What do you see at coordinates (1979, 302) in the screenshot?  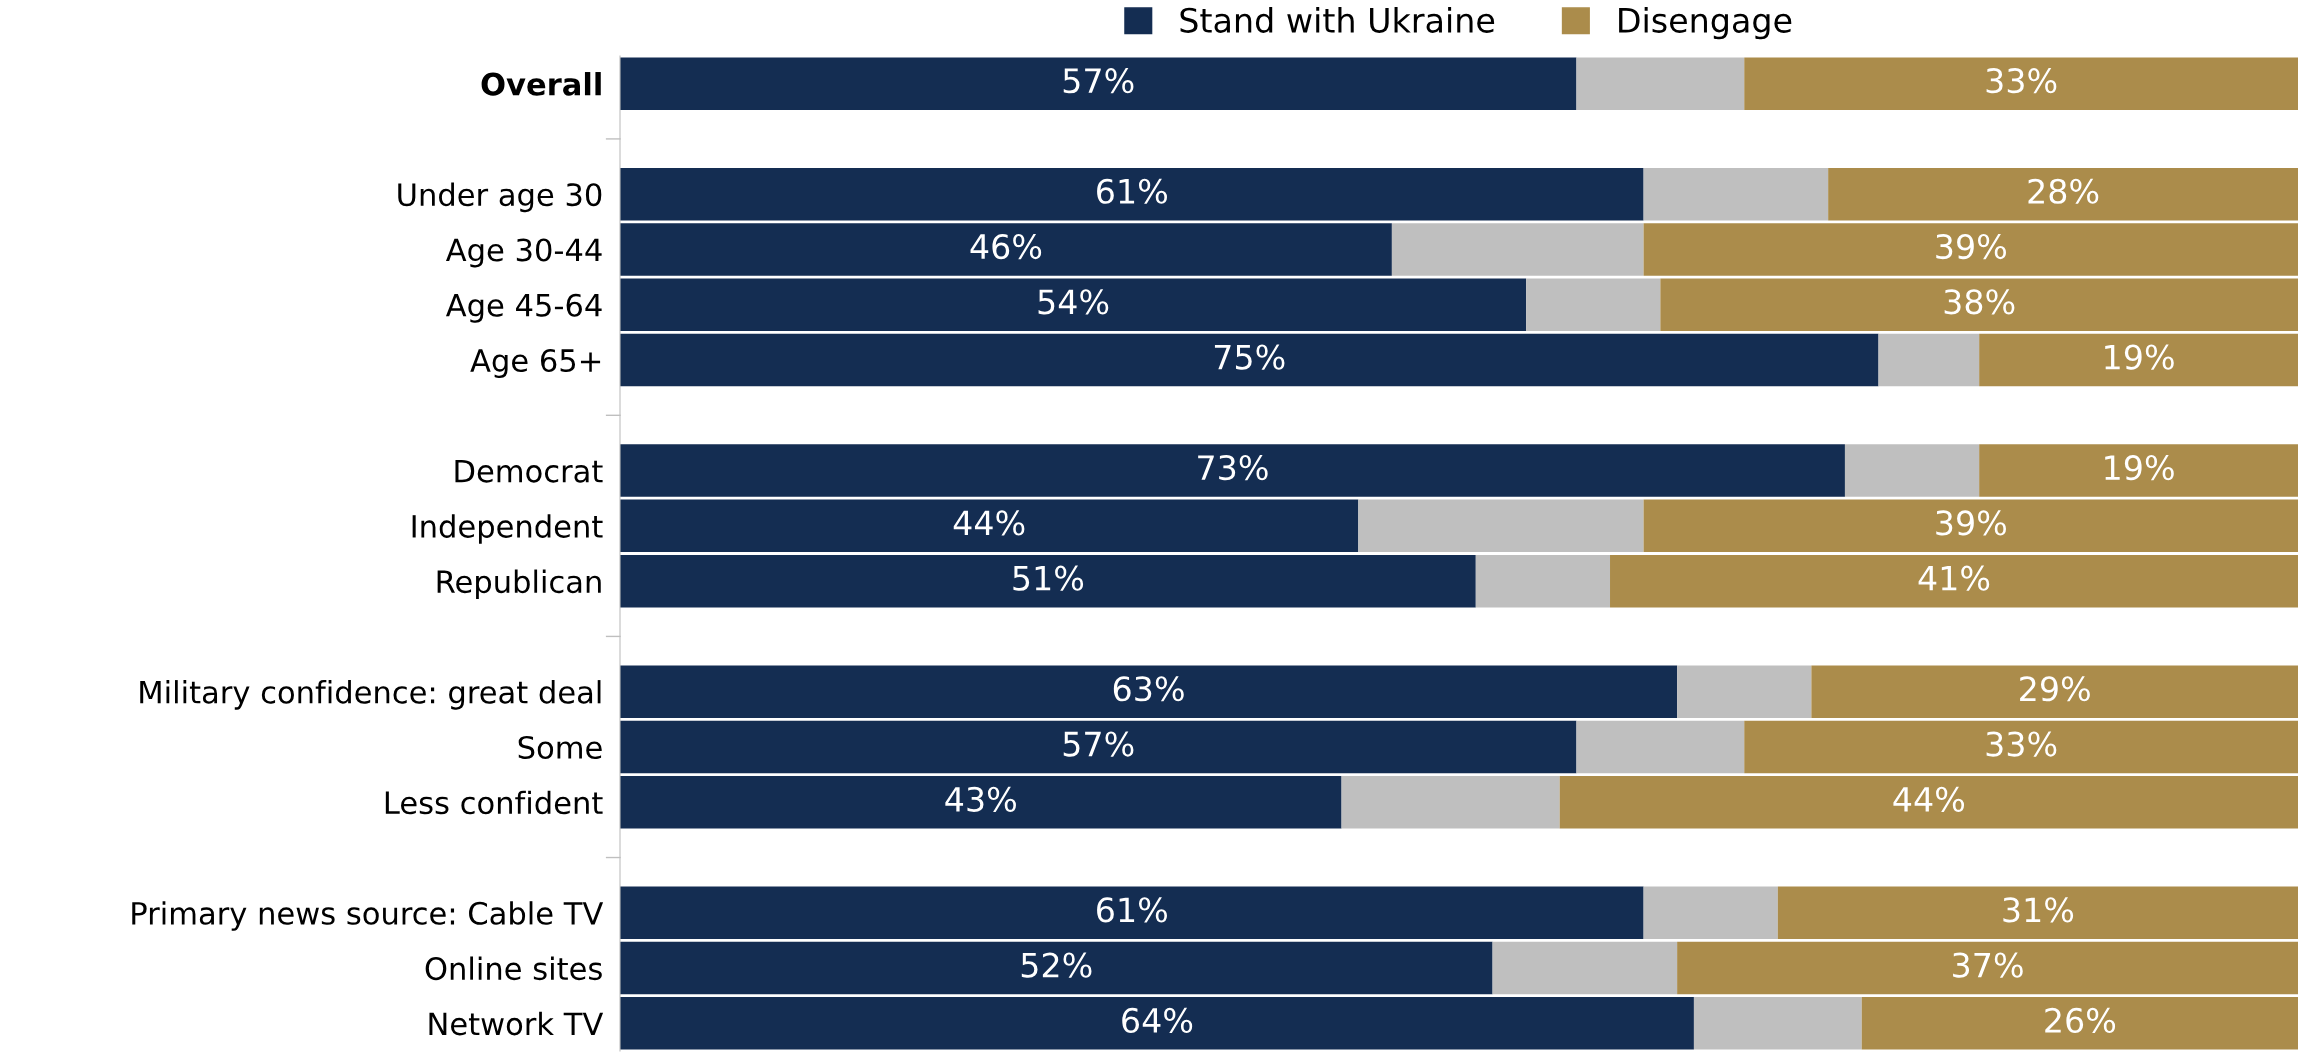 I see `data-label: 38%` at bounding box center [1979, 302].